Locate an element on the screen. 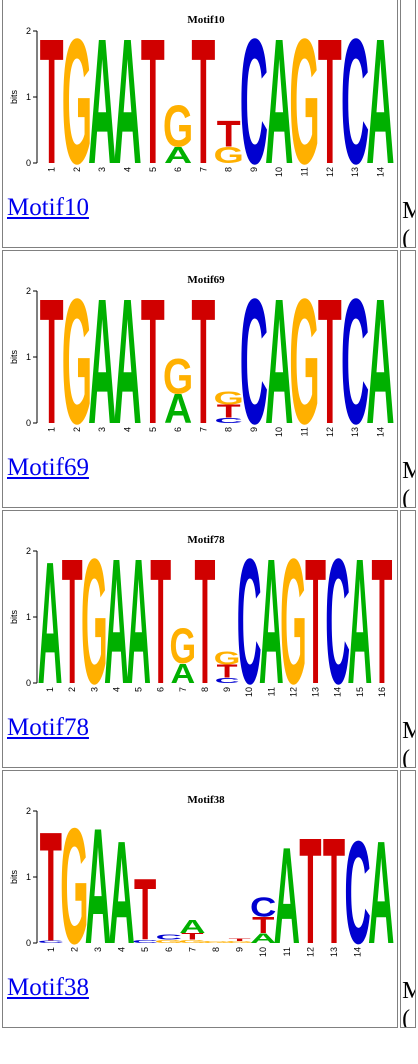  logo-title: Motif69 is located at coordinates (206, 280).